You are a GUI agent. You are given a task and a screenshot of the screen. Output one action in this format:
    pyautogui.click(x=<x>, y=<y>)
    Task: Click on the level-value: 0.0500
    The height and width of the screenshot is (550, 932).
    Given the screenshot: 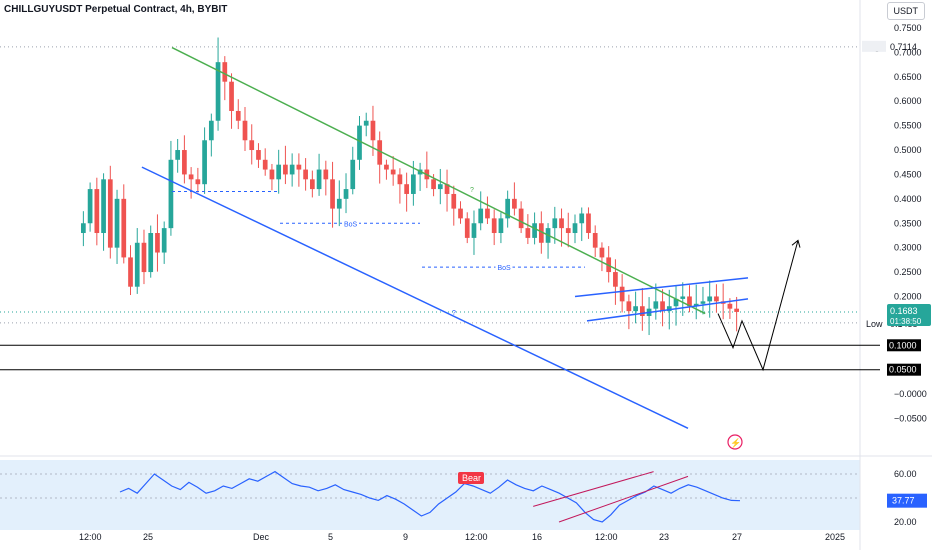 What is the action you would take?
    pyautogui.click(x=903, y=370)
    